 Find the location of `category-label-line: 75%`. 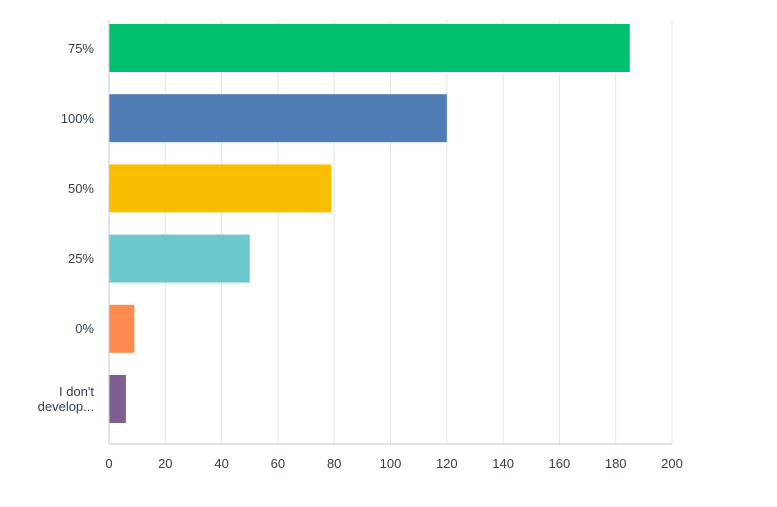

category-label-line: 75% is located at coordinates (80, 48).